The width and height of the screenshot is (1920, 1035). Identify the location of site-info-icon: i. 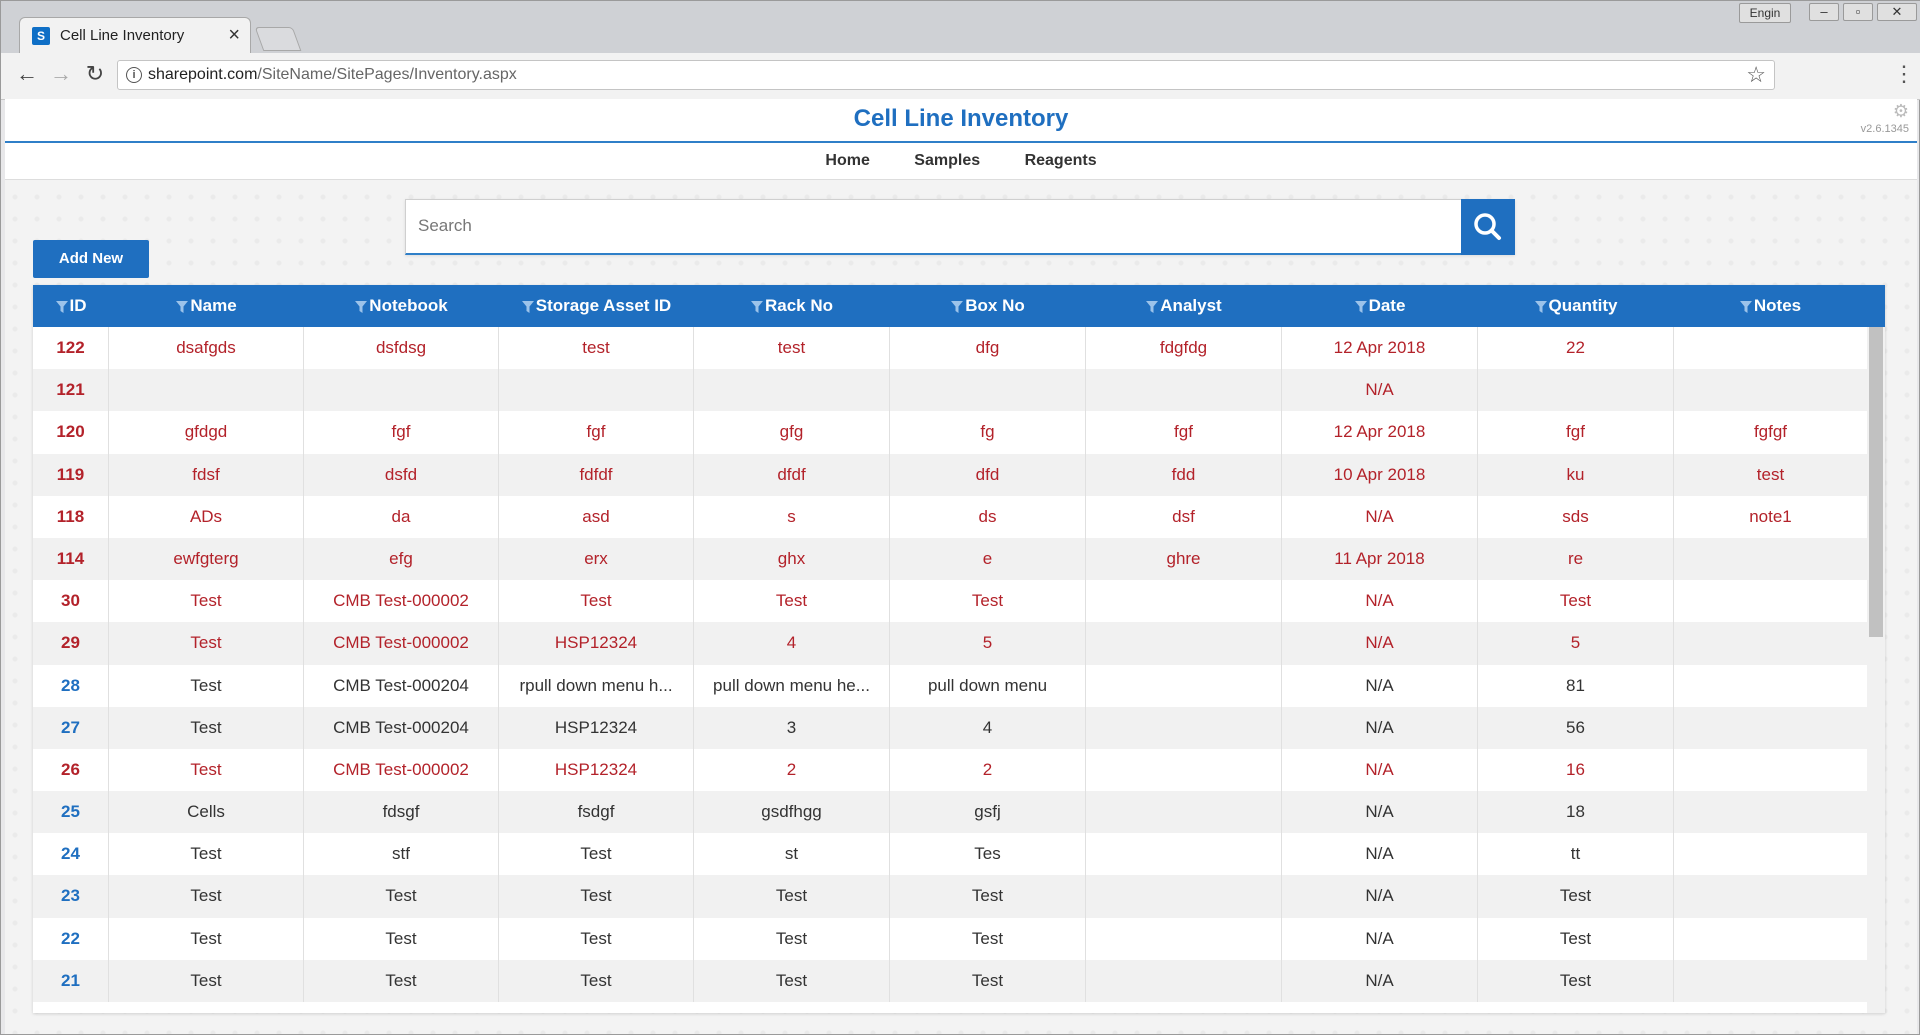
(134, 75).